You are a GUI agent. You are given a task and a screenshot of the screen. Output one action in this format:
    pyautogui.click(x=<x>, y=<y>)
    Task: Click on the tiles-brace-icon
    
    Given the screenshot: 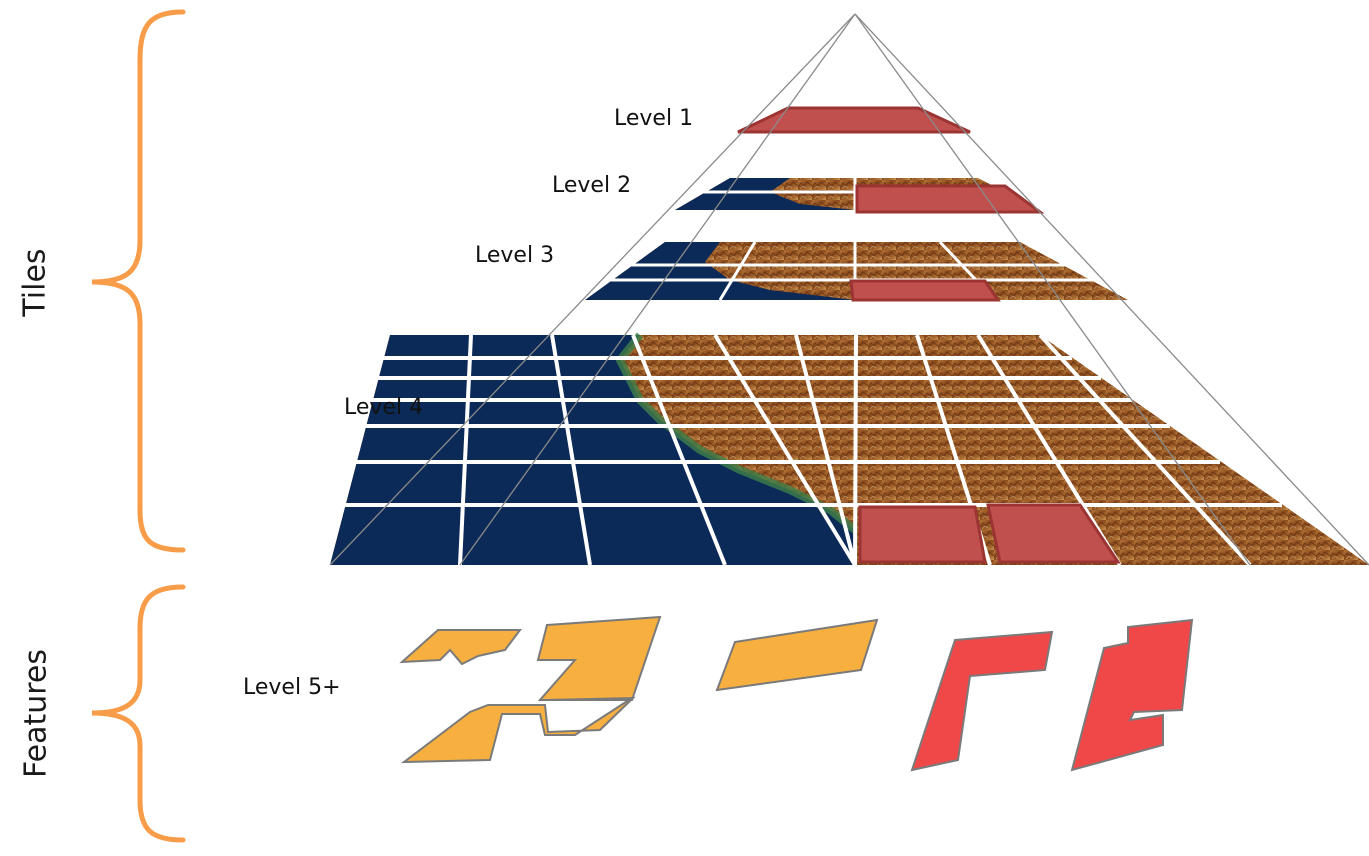 What is the action you would take?
    pyautogui.click(x=138, y=281)
    